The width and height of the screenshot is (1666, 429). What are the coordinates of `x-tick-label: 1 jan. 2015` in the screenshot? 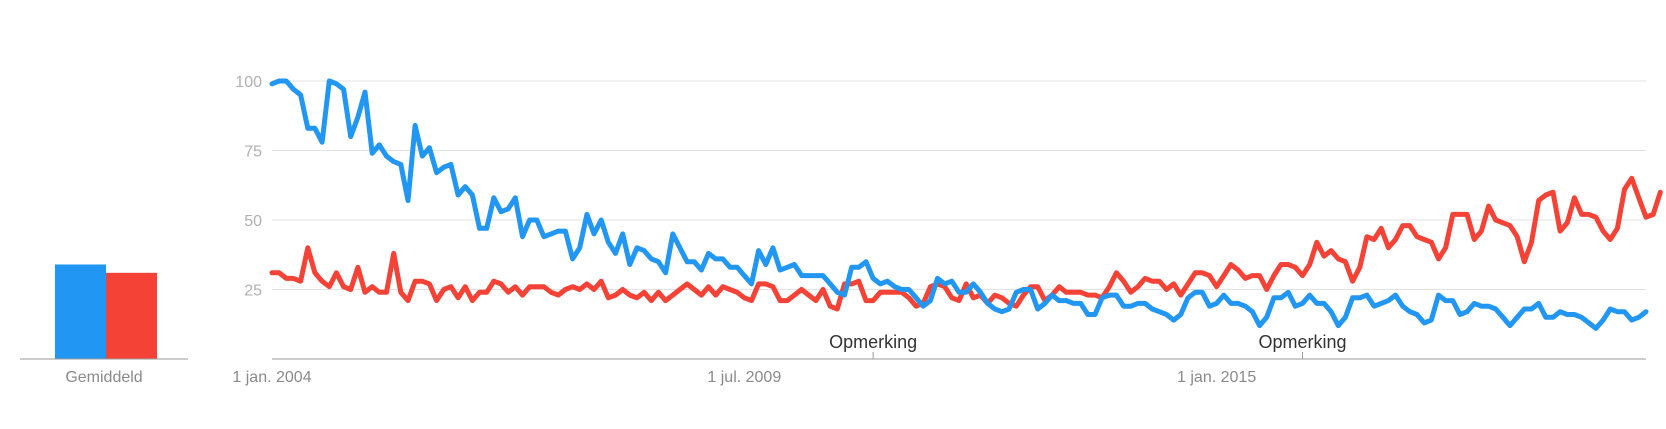 It's located at (1216, 377).